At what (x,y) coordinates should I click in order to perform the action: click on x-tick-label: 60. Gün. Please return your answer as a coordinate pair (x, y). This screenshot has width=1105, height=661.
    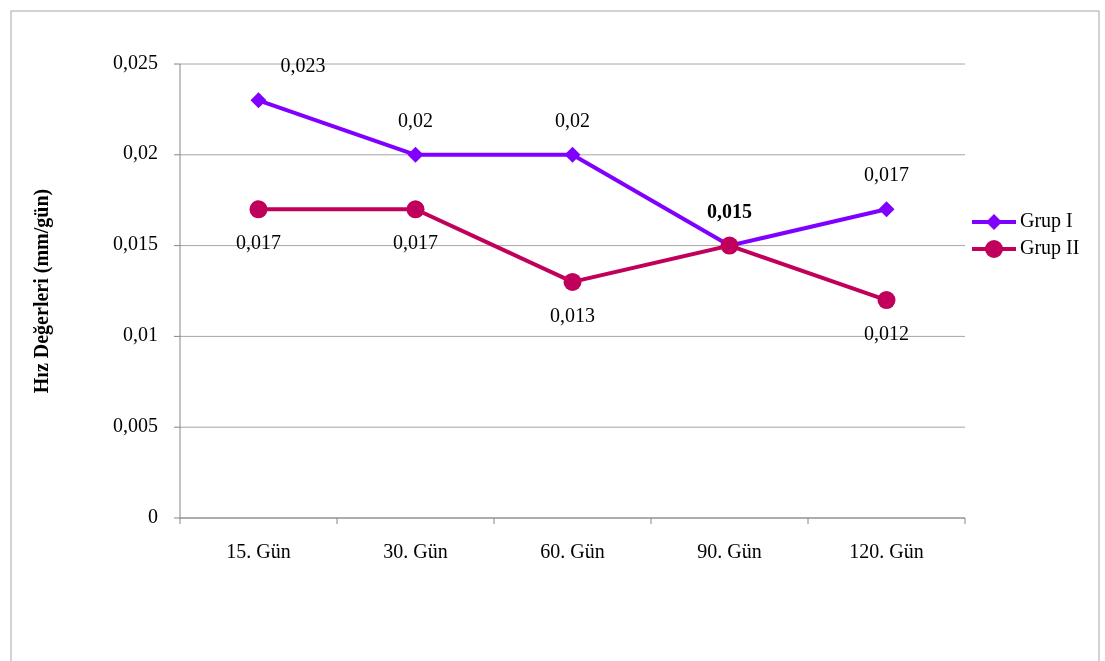
    Looking at the image, I should click on (572, 551).